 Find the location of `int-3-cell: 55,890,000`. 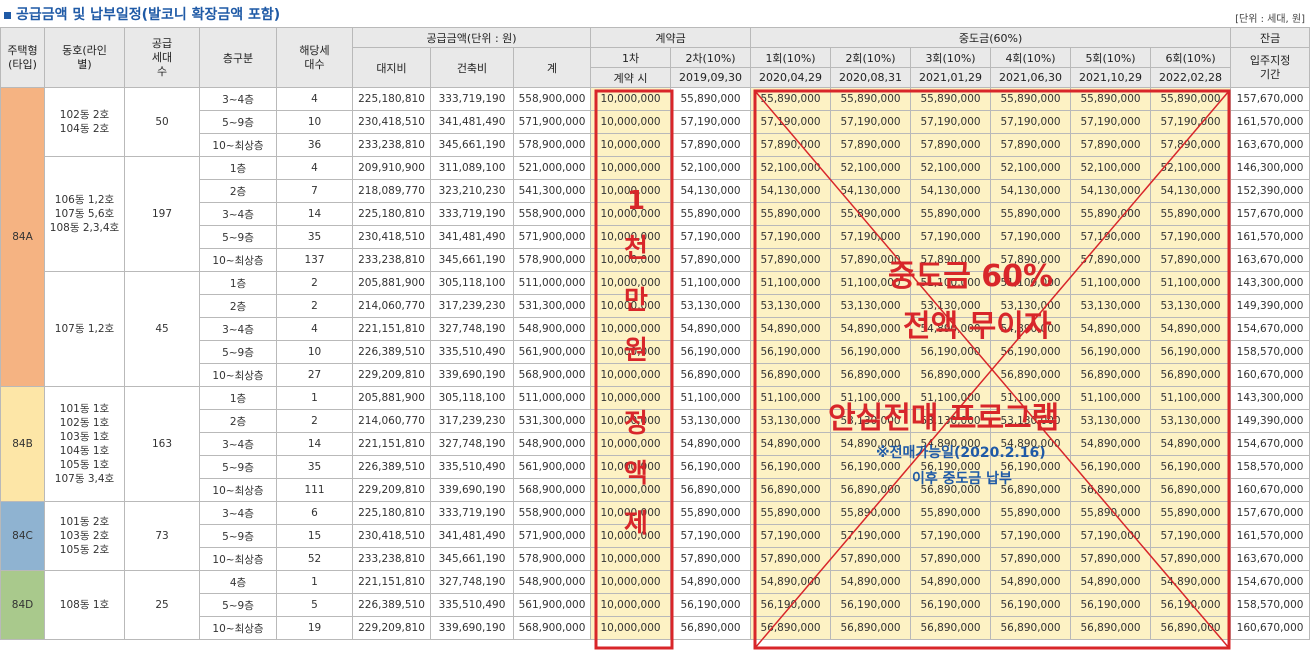

int-3-cell: 55,890,000 is located at coordinates (951, 99).